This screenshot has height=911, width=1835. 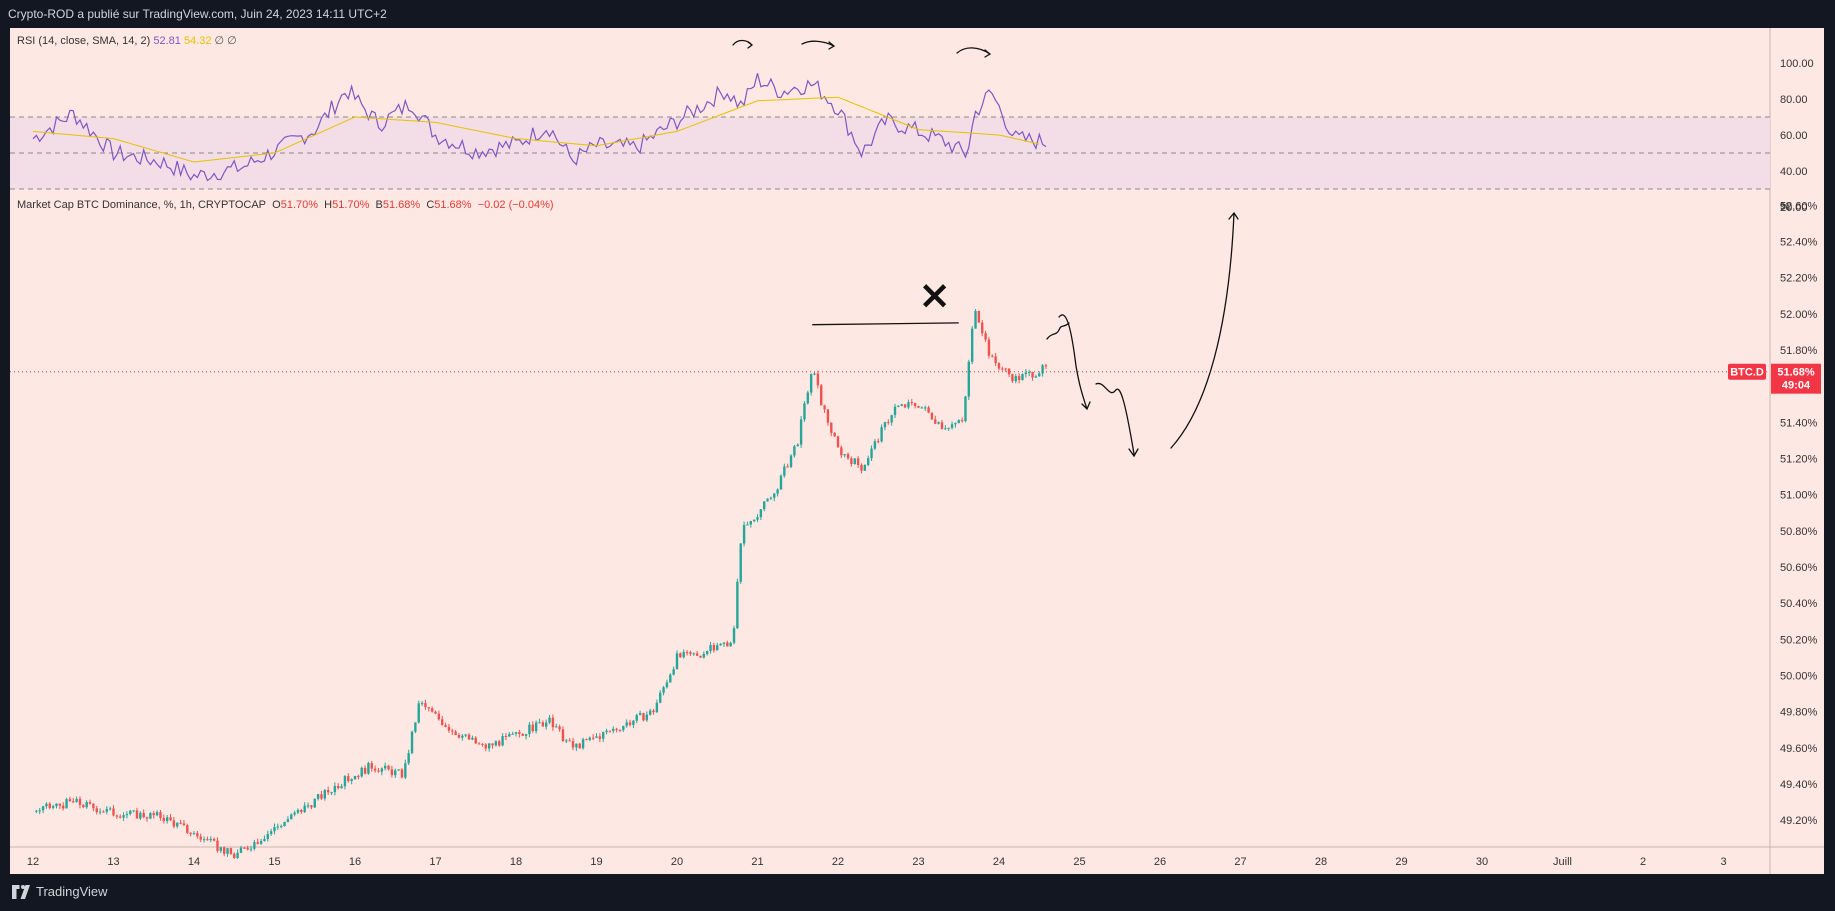 What do you see at coordinates (453, 205) in the screenshot?
I see `close-value: 51.68%` at bounding box center [453, 205].